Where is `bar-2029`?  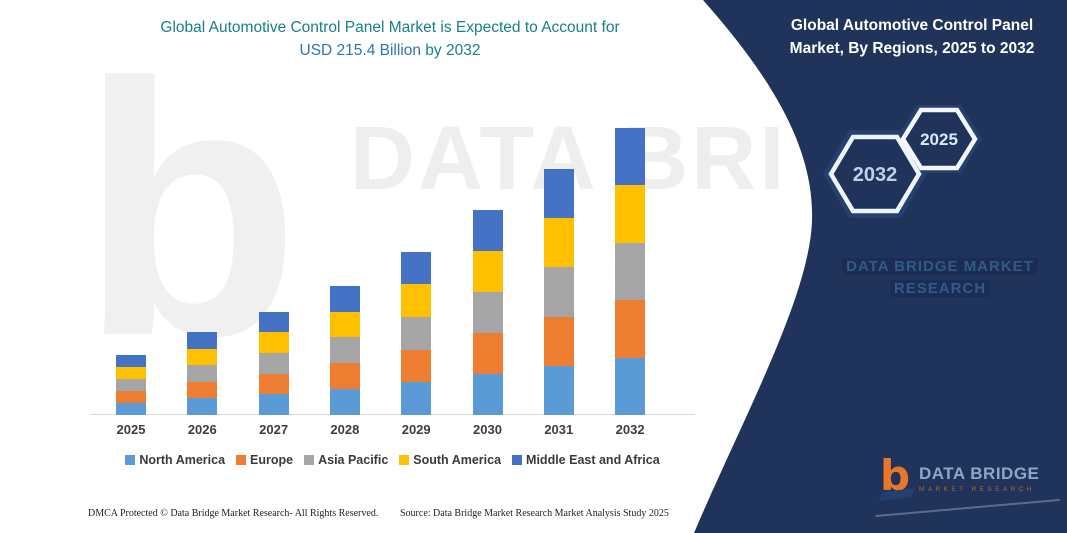
bar-2029 is located at coordinates (416, 333).